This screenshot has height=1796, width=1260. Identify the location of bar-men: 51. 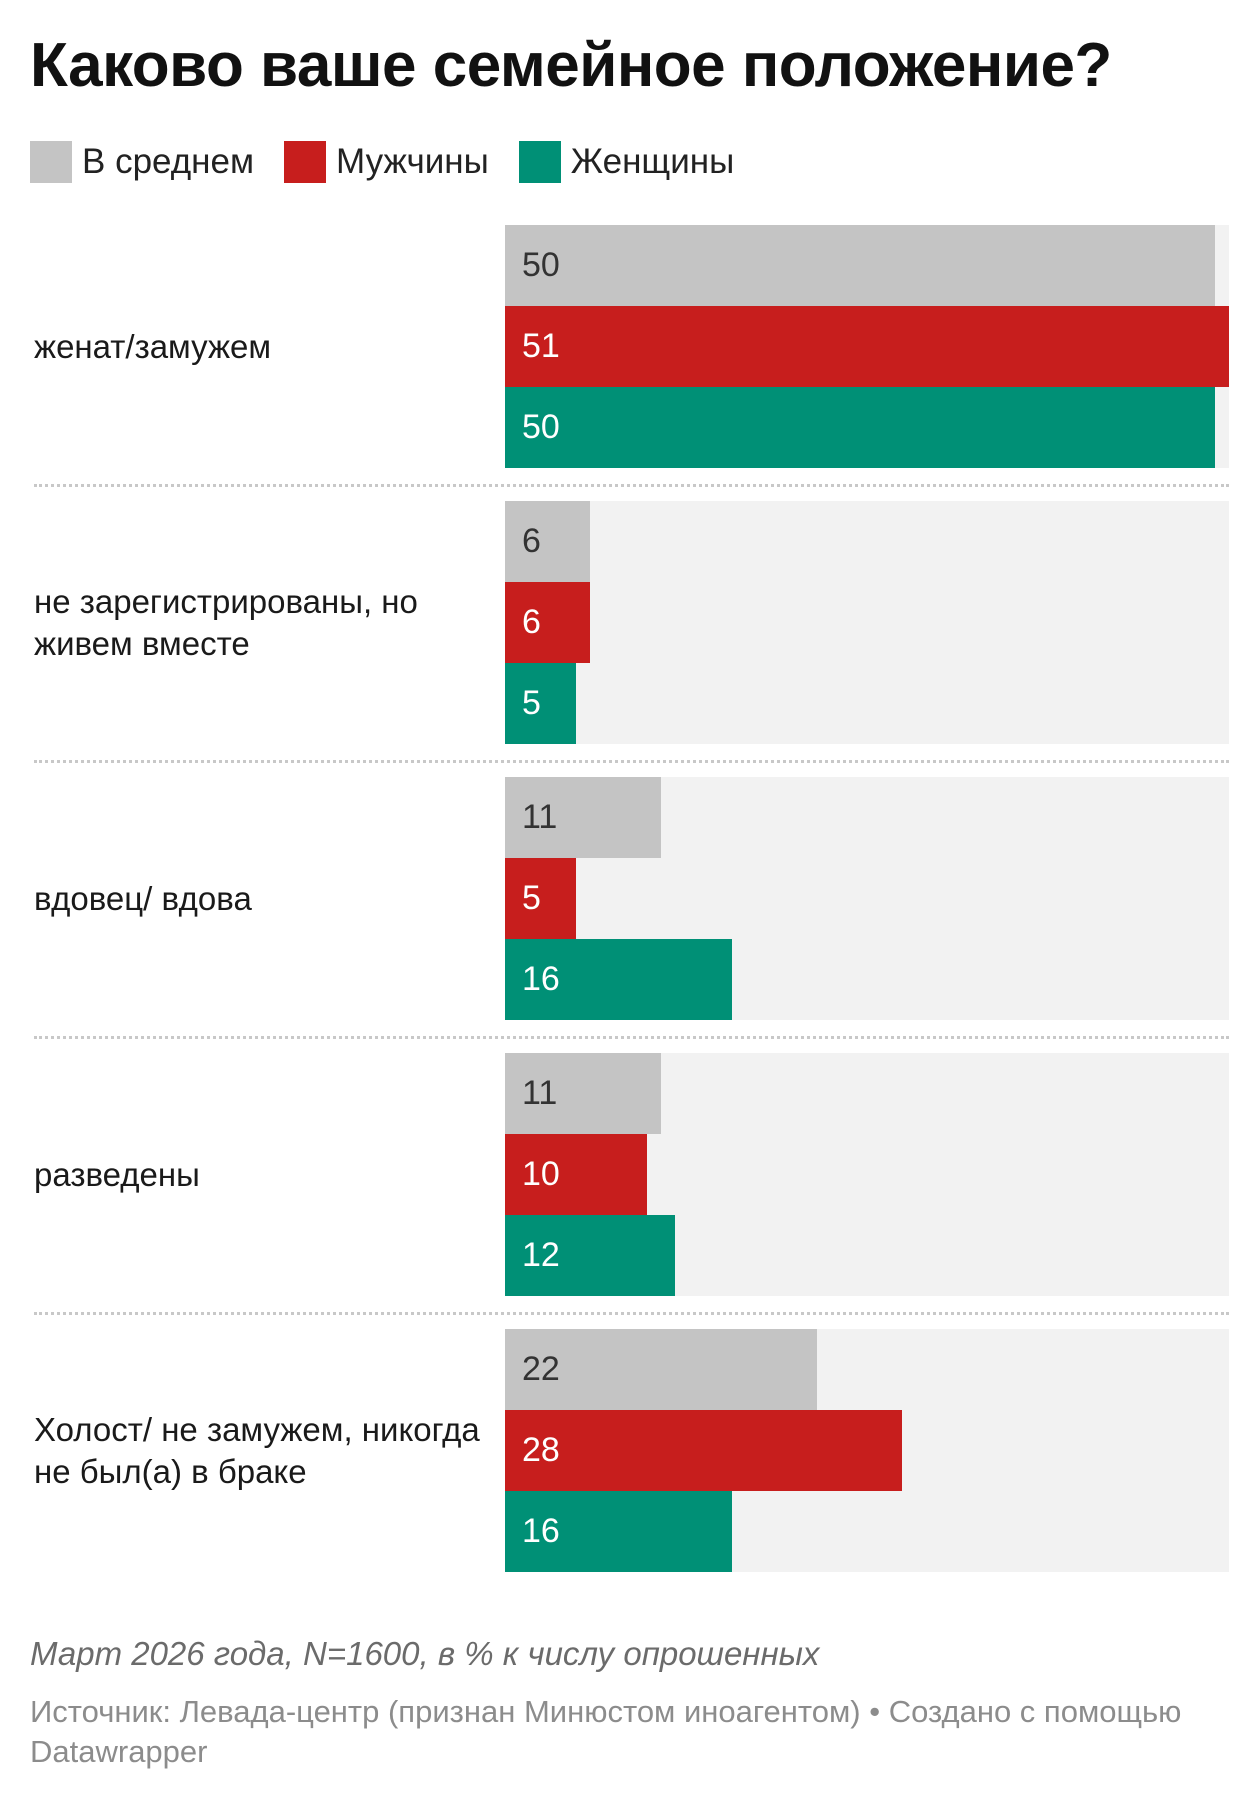
(867, 346).